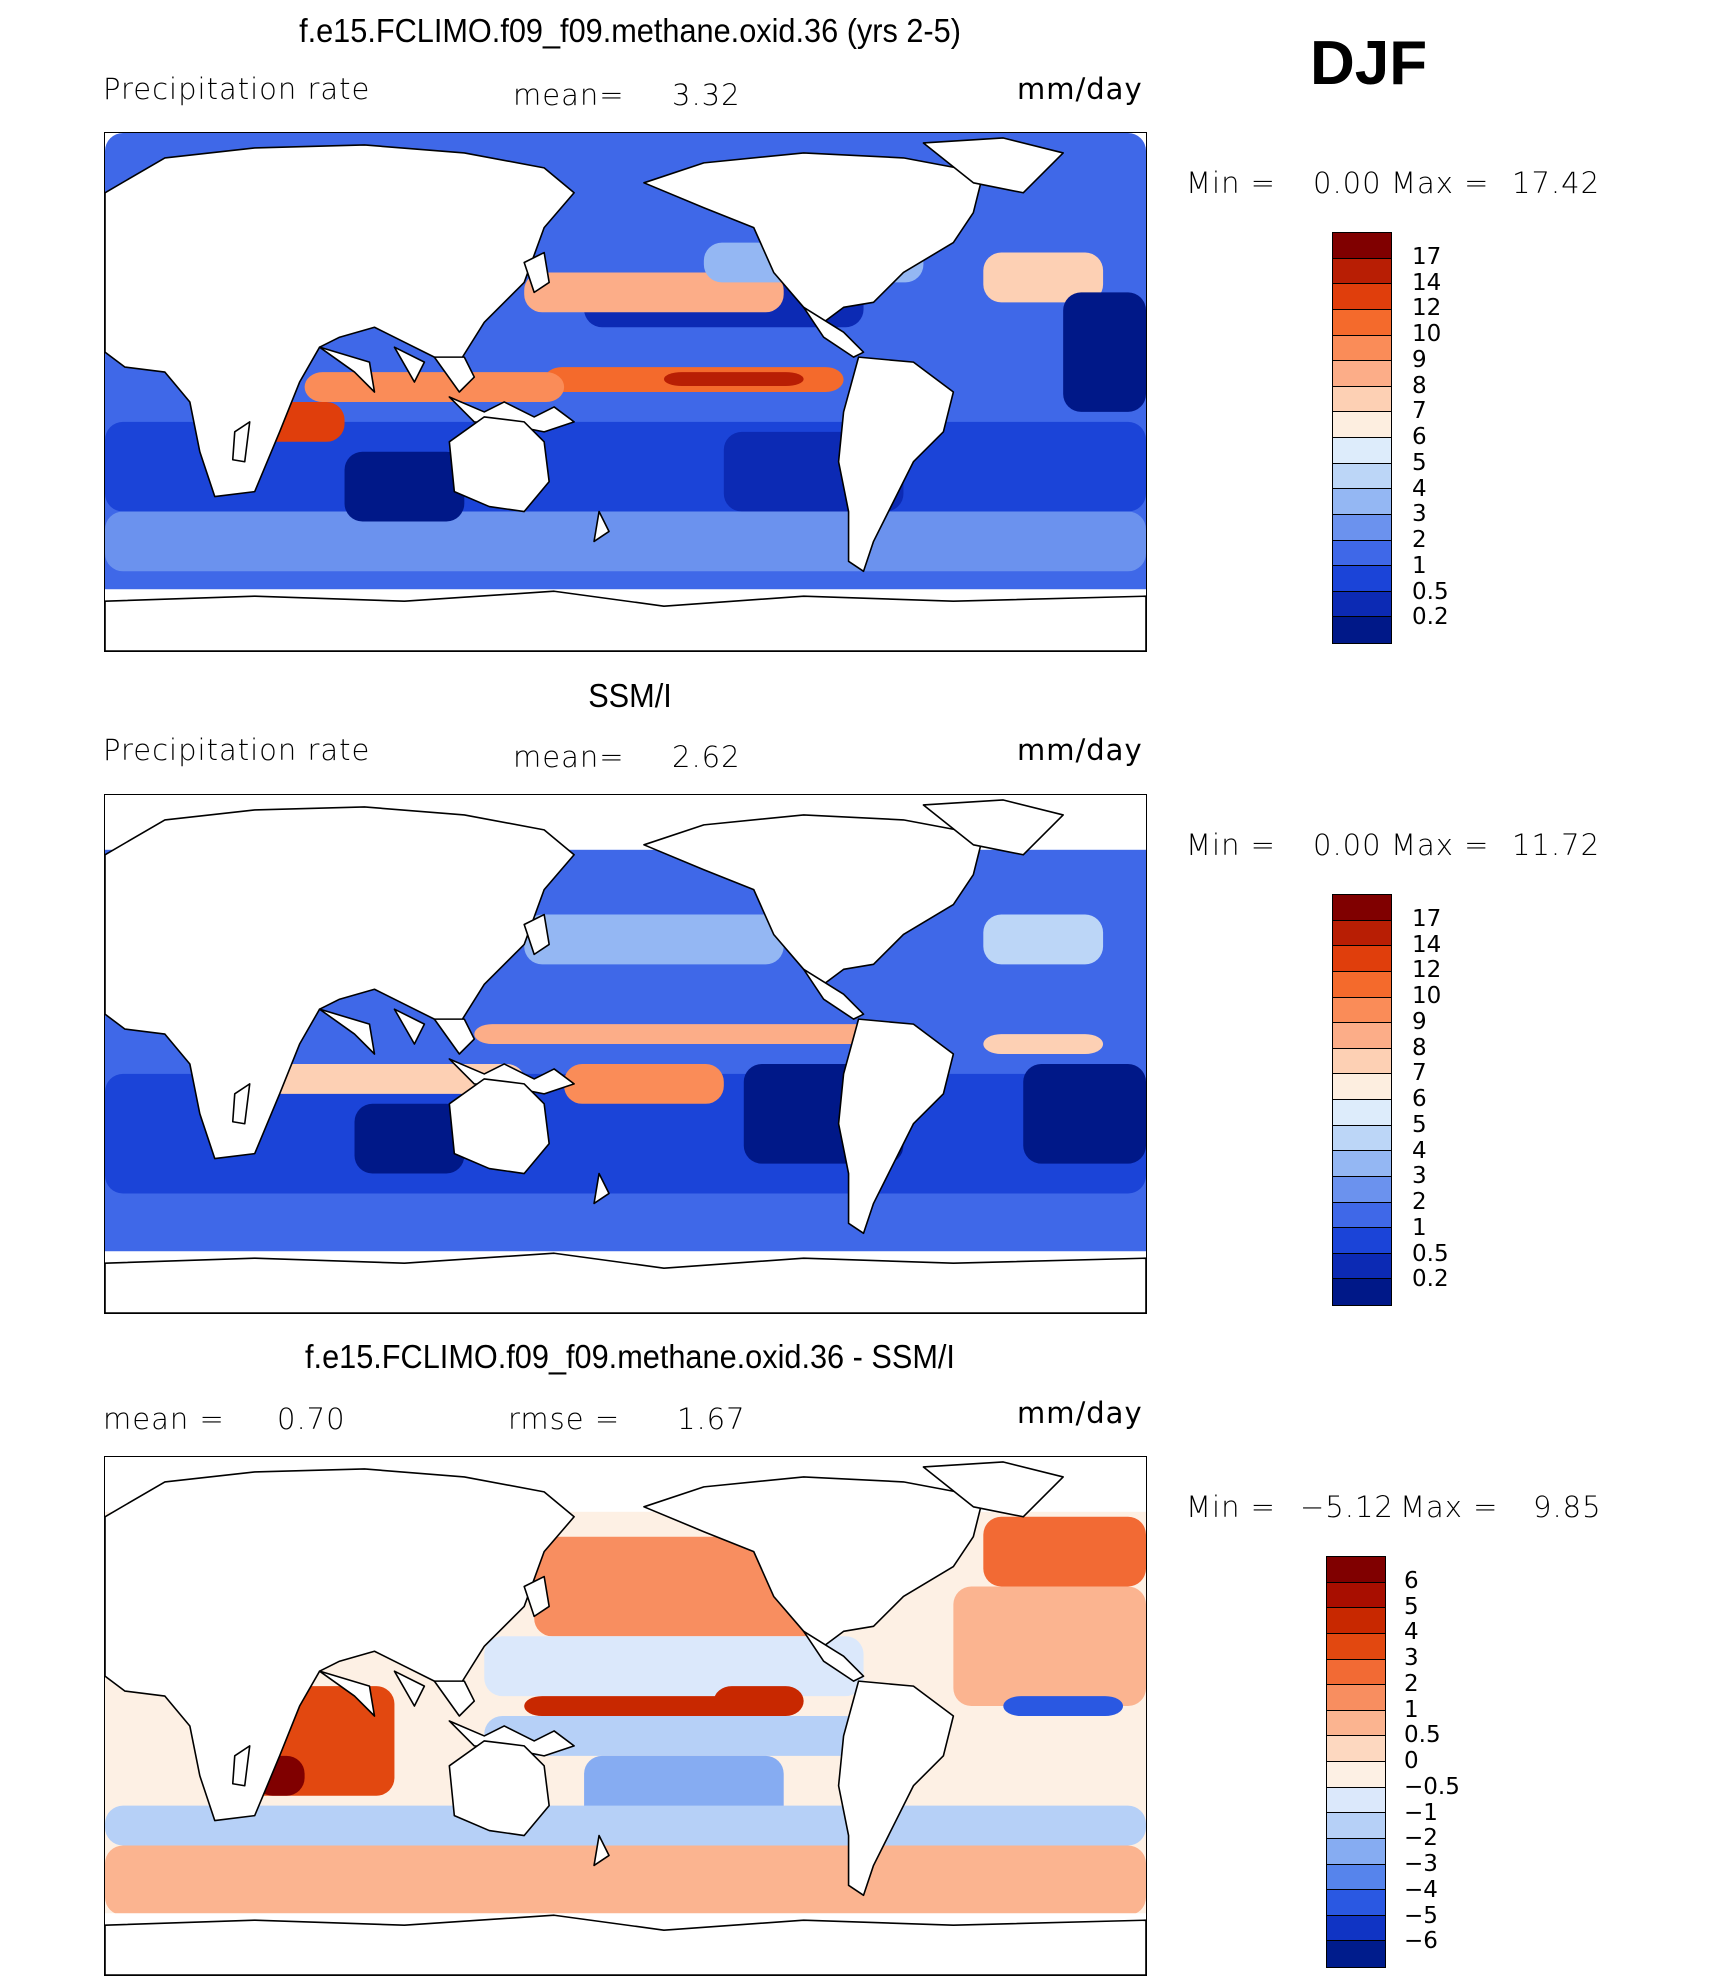 Image resolution: width=1710 pixels, height=1985 pixels. I want to click on panel-1-variable: Precipitation rate, so click(237, 89).